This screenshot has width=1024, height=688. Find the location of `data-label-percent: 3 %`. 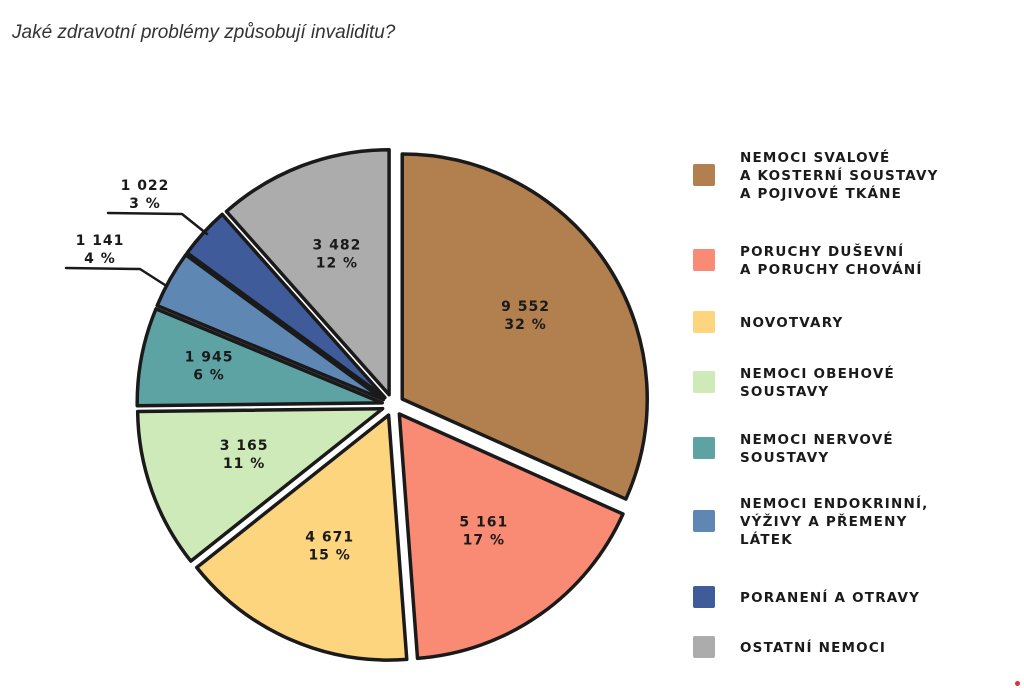

data-label-percent: 3 % is located at coordinates (145, 204).